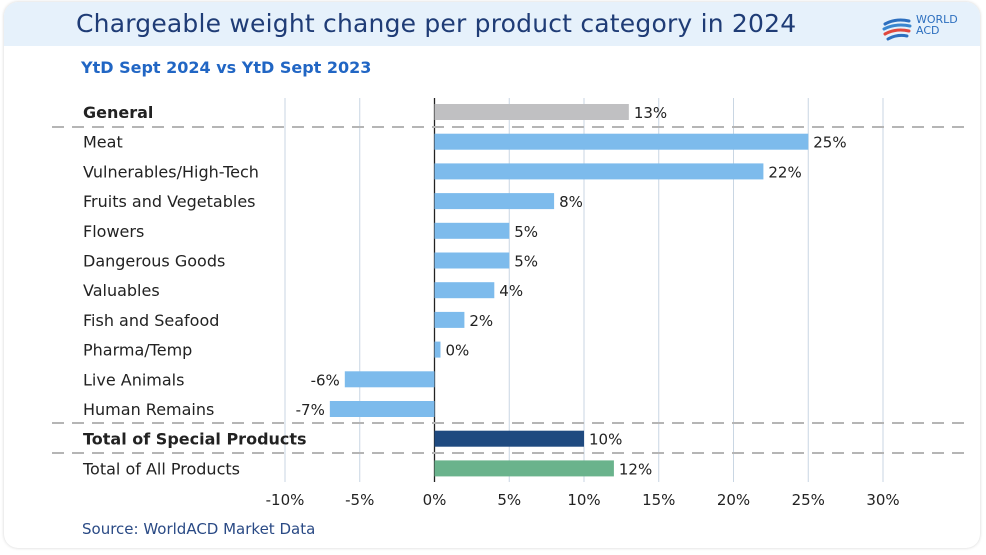 This screenshot has width=986, height=555. Describe the element at coordinates (882, 500) in the screenshot. I see `x-tick-label: 30%` at that location.